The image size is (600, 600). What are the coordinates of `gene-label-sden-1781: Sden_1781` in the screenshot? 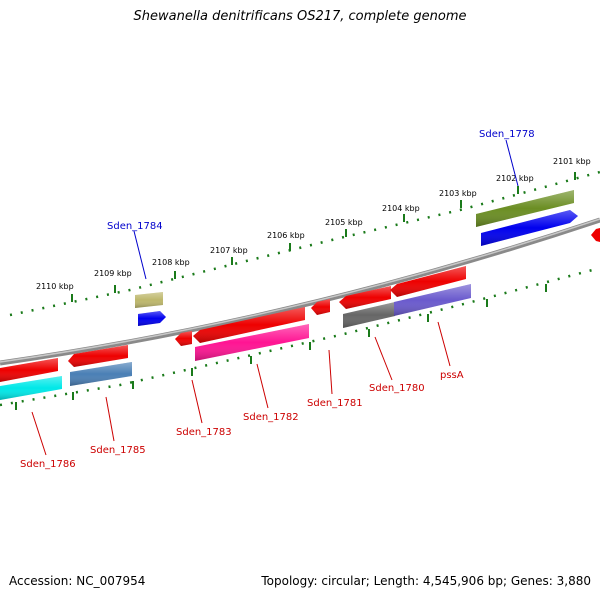 It's located at (335, 403).